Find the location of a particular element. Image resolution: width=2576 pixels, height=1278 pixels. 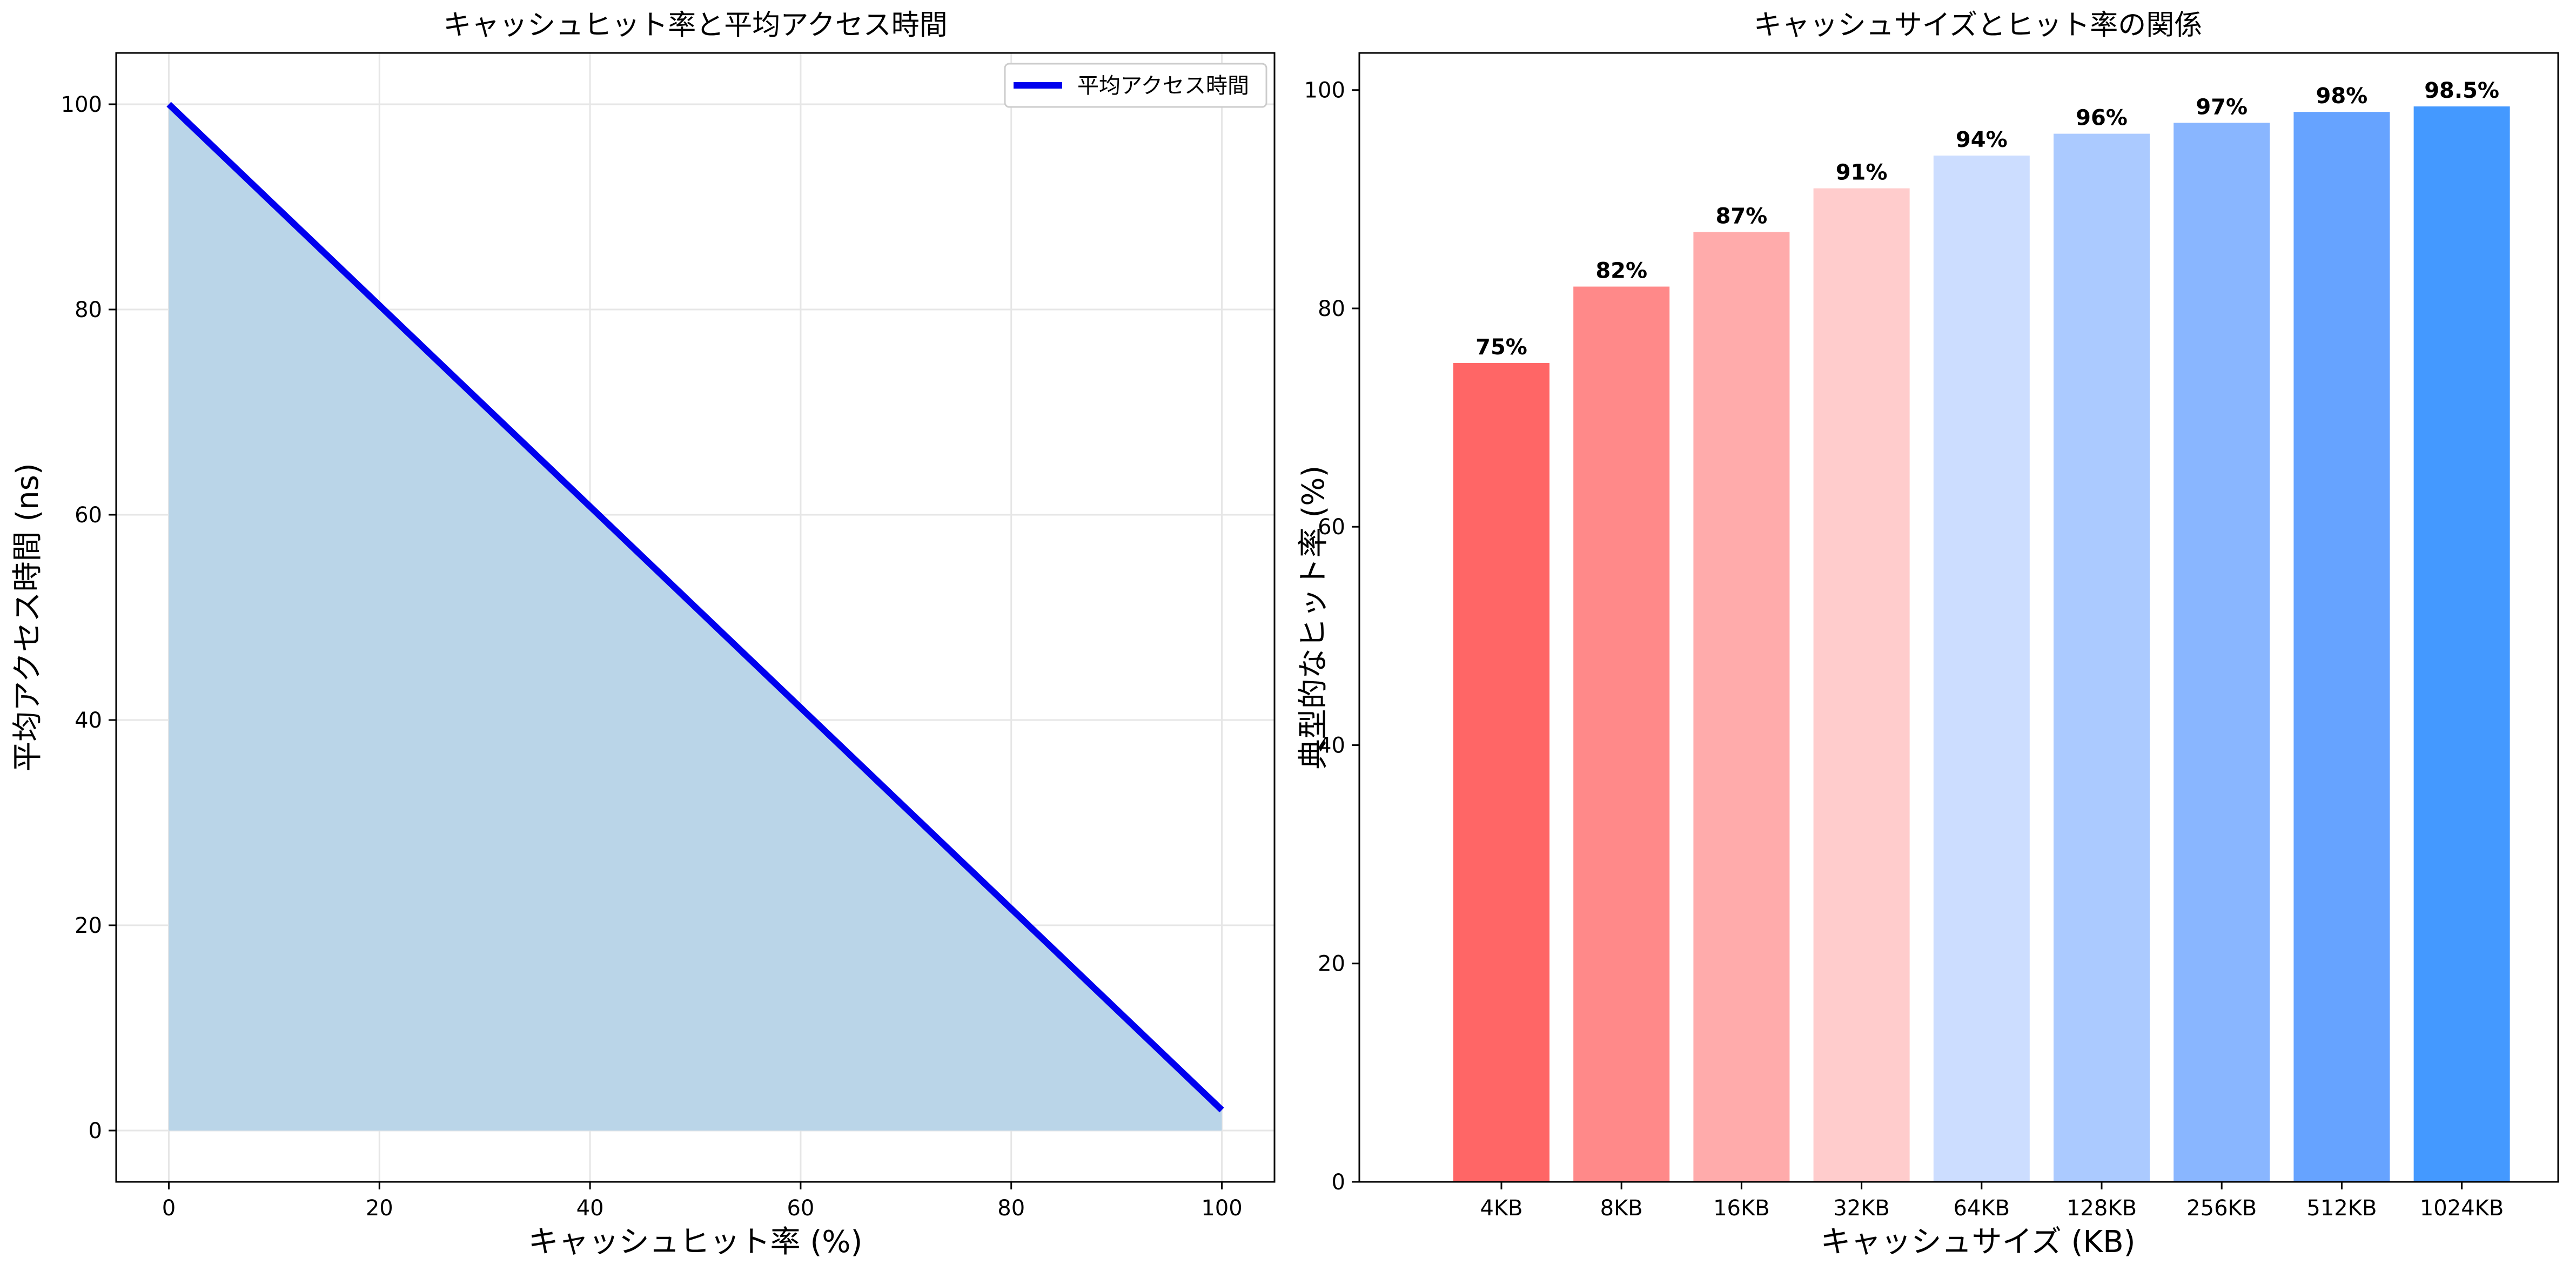

data-label: 94% is located at coordinates (1982, 139).